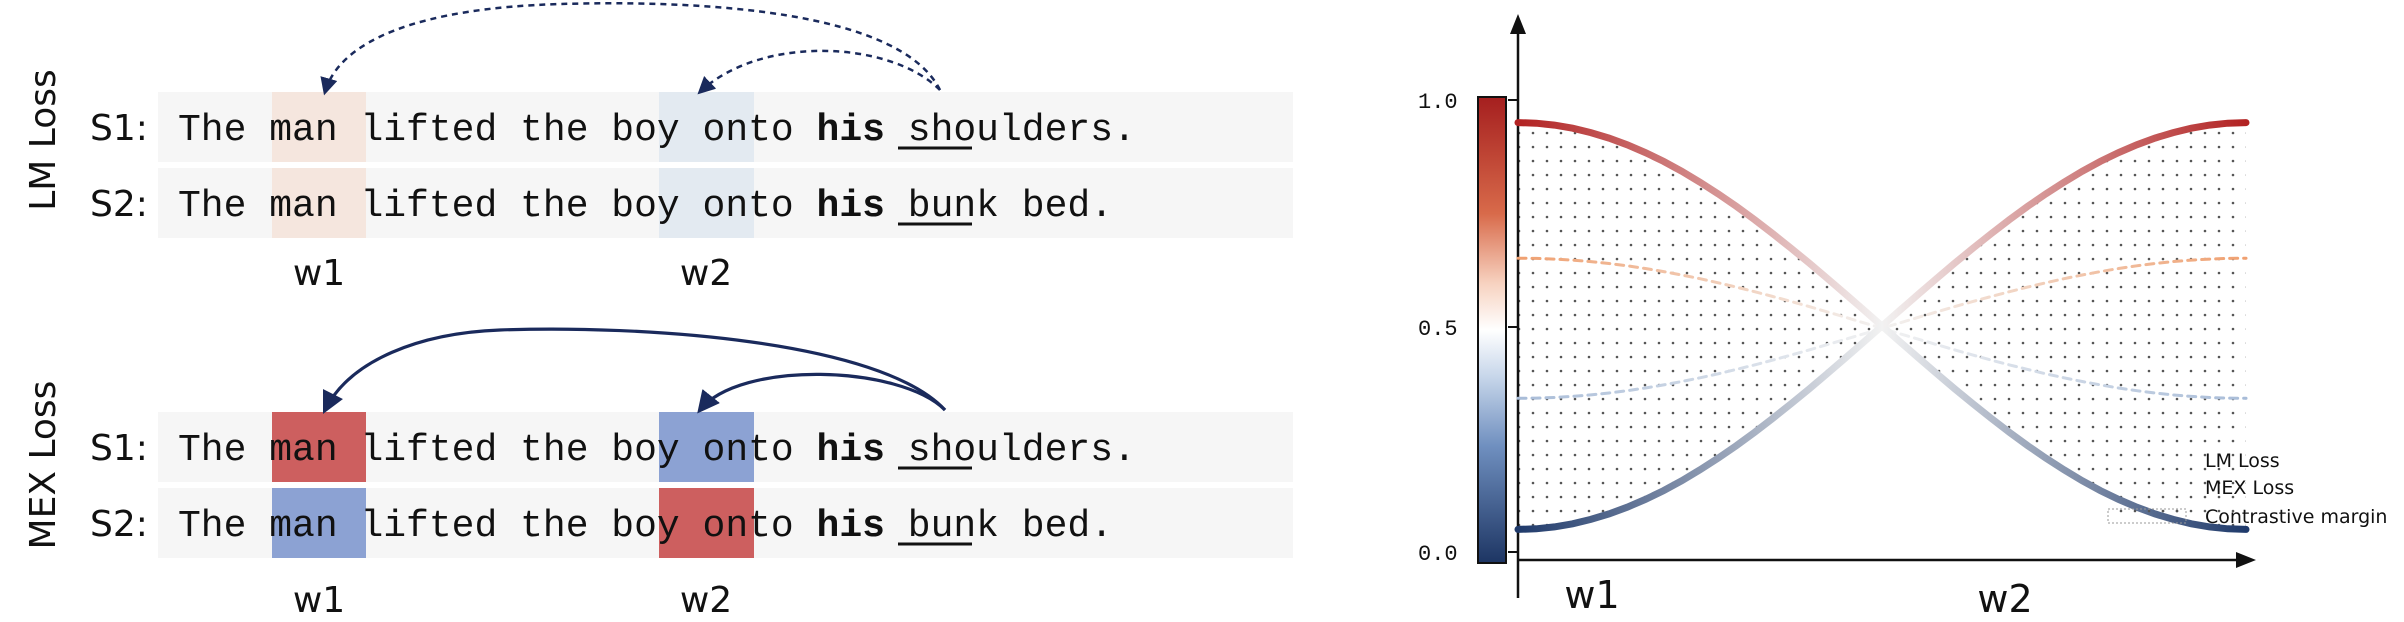  I want to click on lm-s2-token: his, so click(839, 206).